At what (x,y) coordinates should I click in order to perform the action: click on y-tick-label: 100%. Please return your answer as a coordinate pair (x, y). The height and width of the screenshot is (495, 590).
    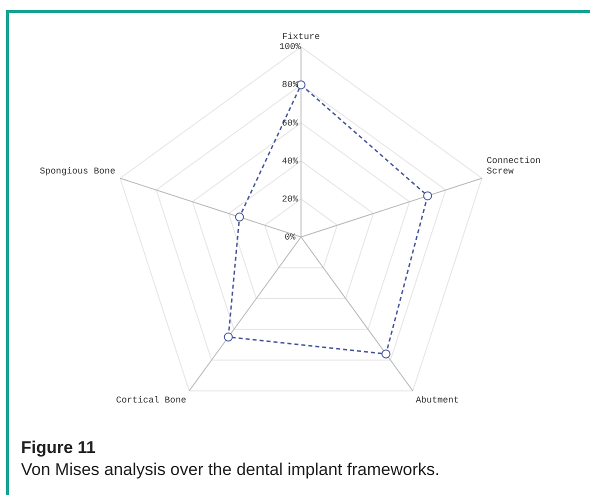
    Looking at the image, I should click on (290, 47).